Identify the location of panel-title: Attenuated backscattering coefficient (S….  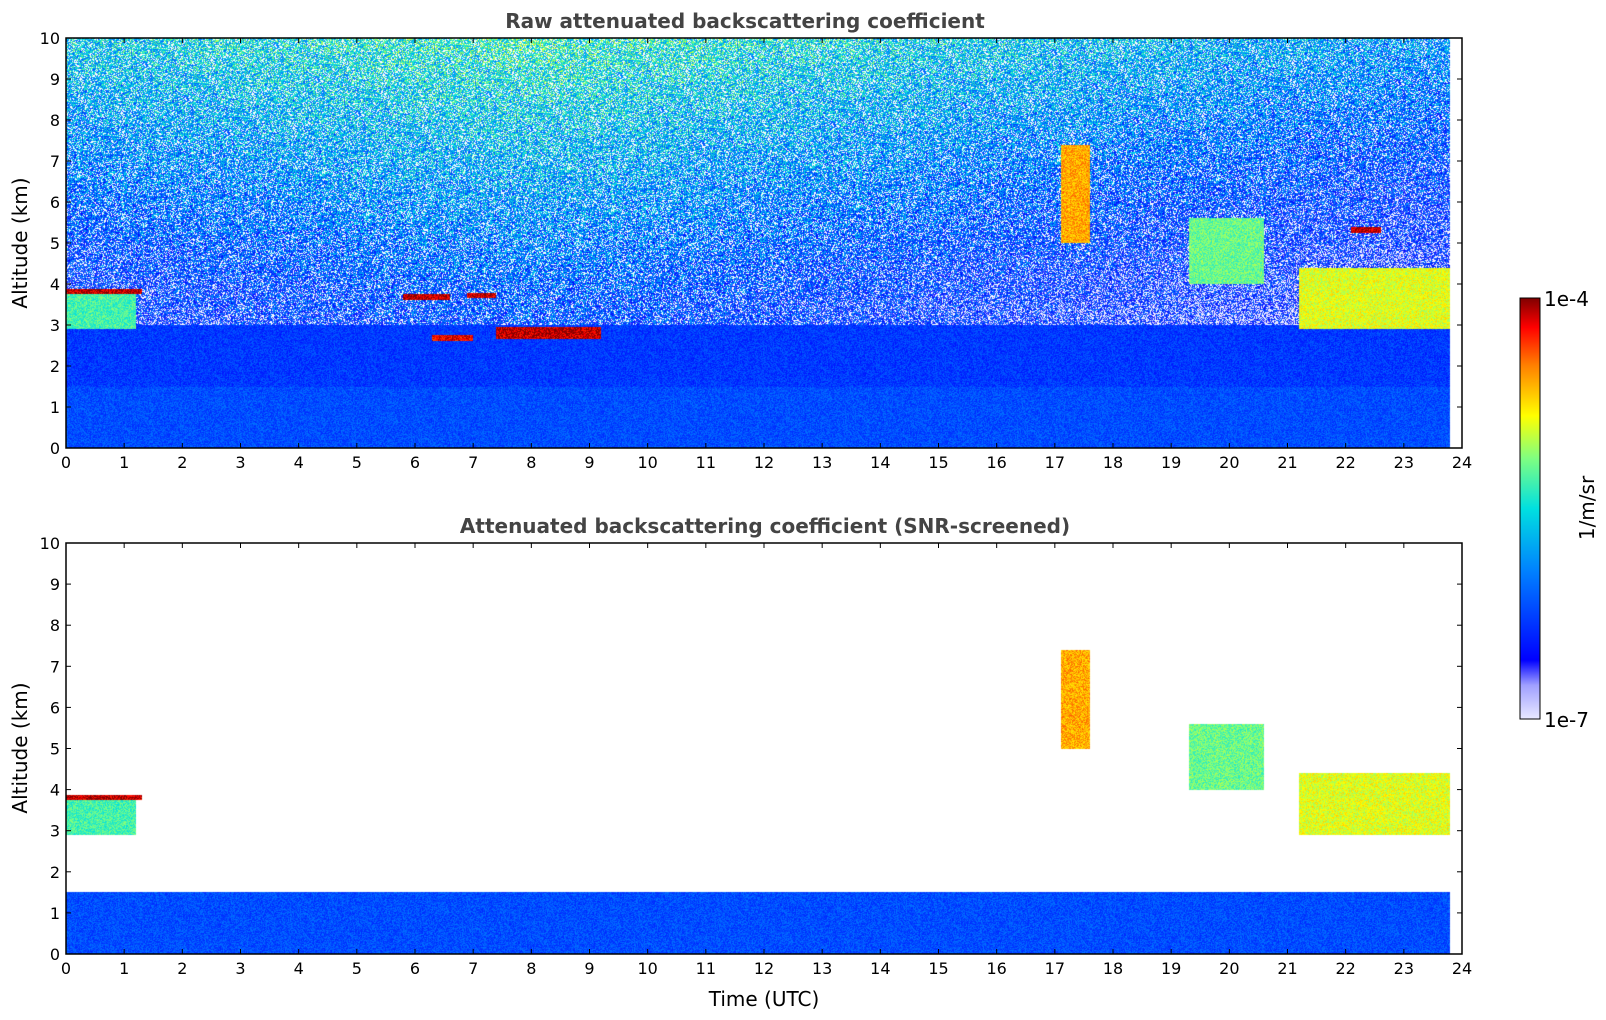
(765, 526).